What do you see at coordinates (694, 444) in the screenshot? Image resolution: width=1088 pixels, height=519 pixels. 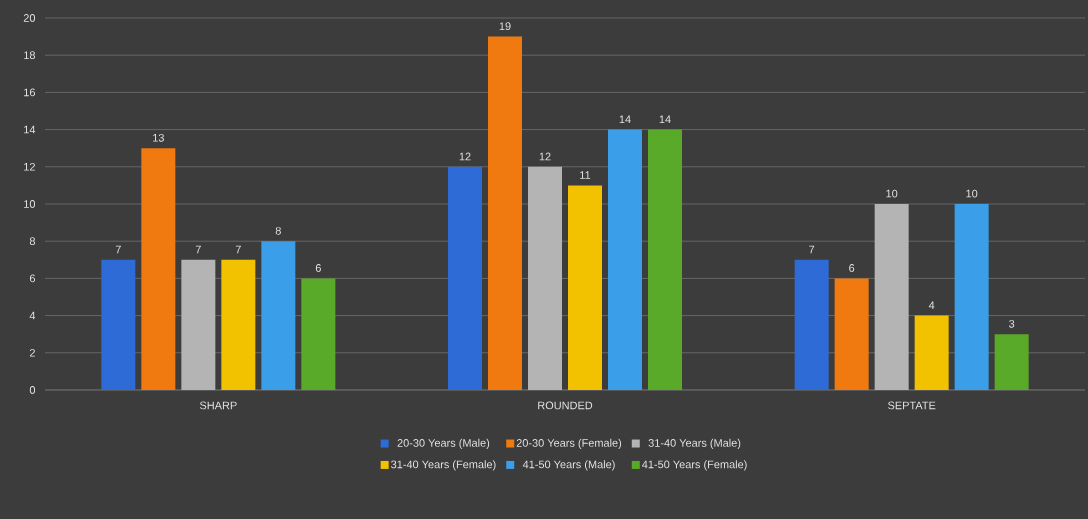 I see `legend-label: 31-40 Years (Male)` at bounding box center [694, 444].